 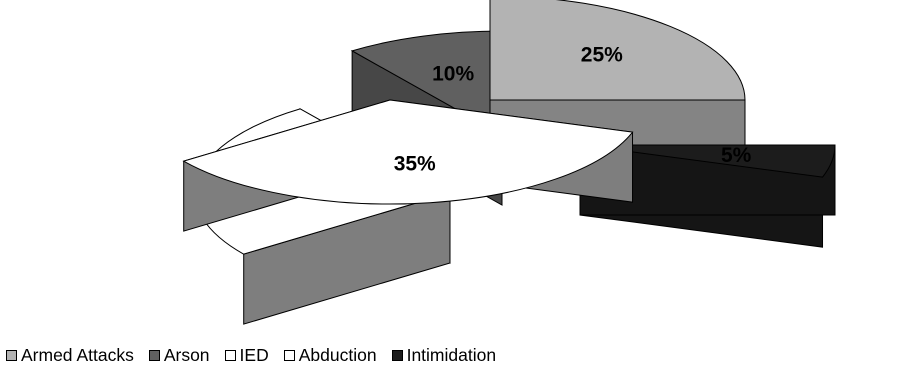 I want to click on legend-item-arson: Arson, so click(x=179, y=355).